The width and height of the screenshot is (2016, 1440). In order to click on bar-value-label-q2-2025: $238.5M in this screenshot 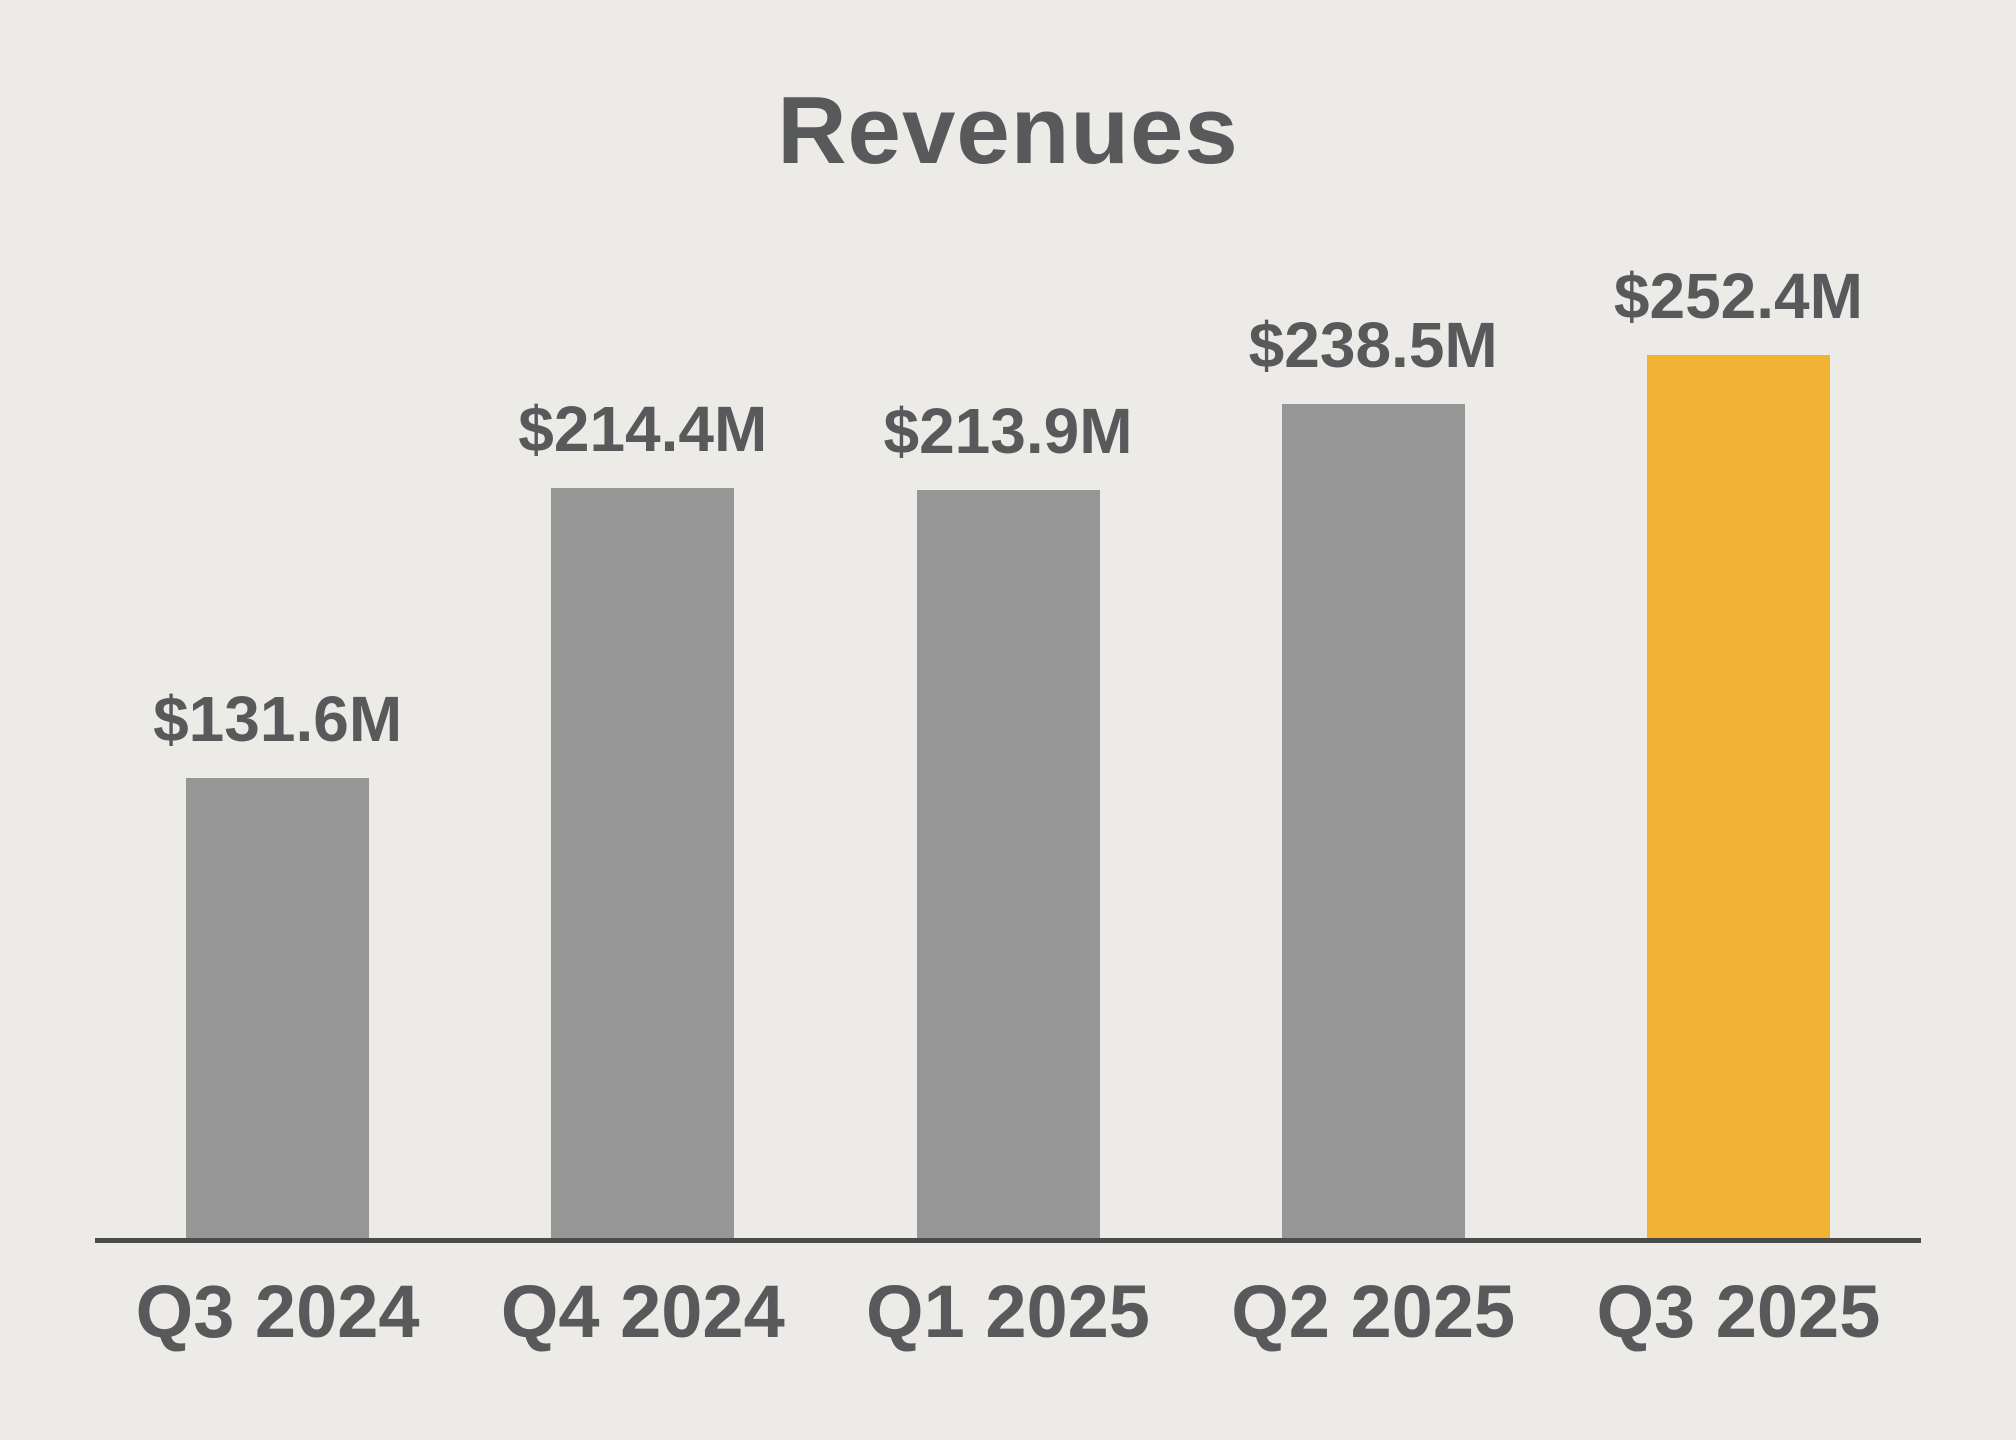, I will do `click(1373, 345)`.